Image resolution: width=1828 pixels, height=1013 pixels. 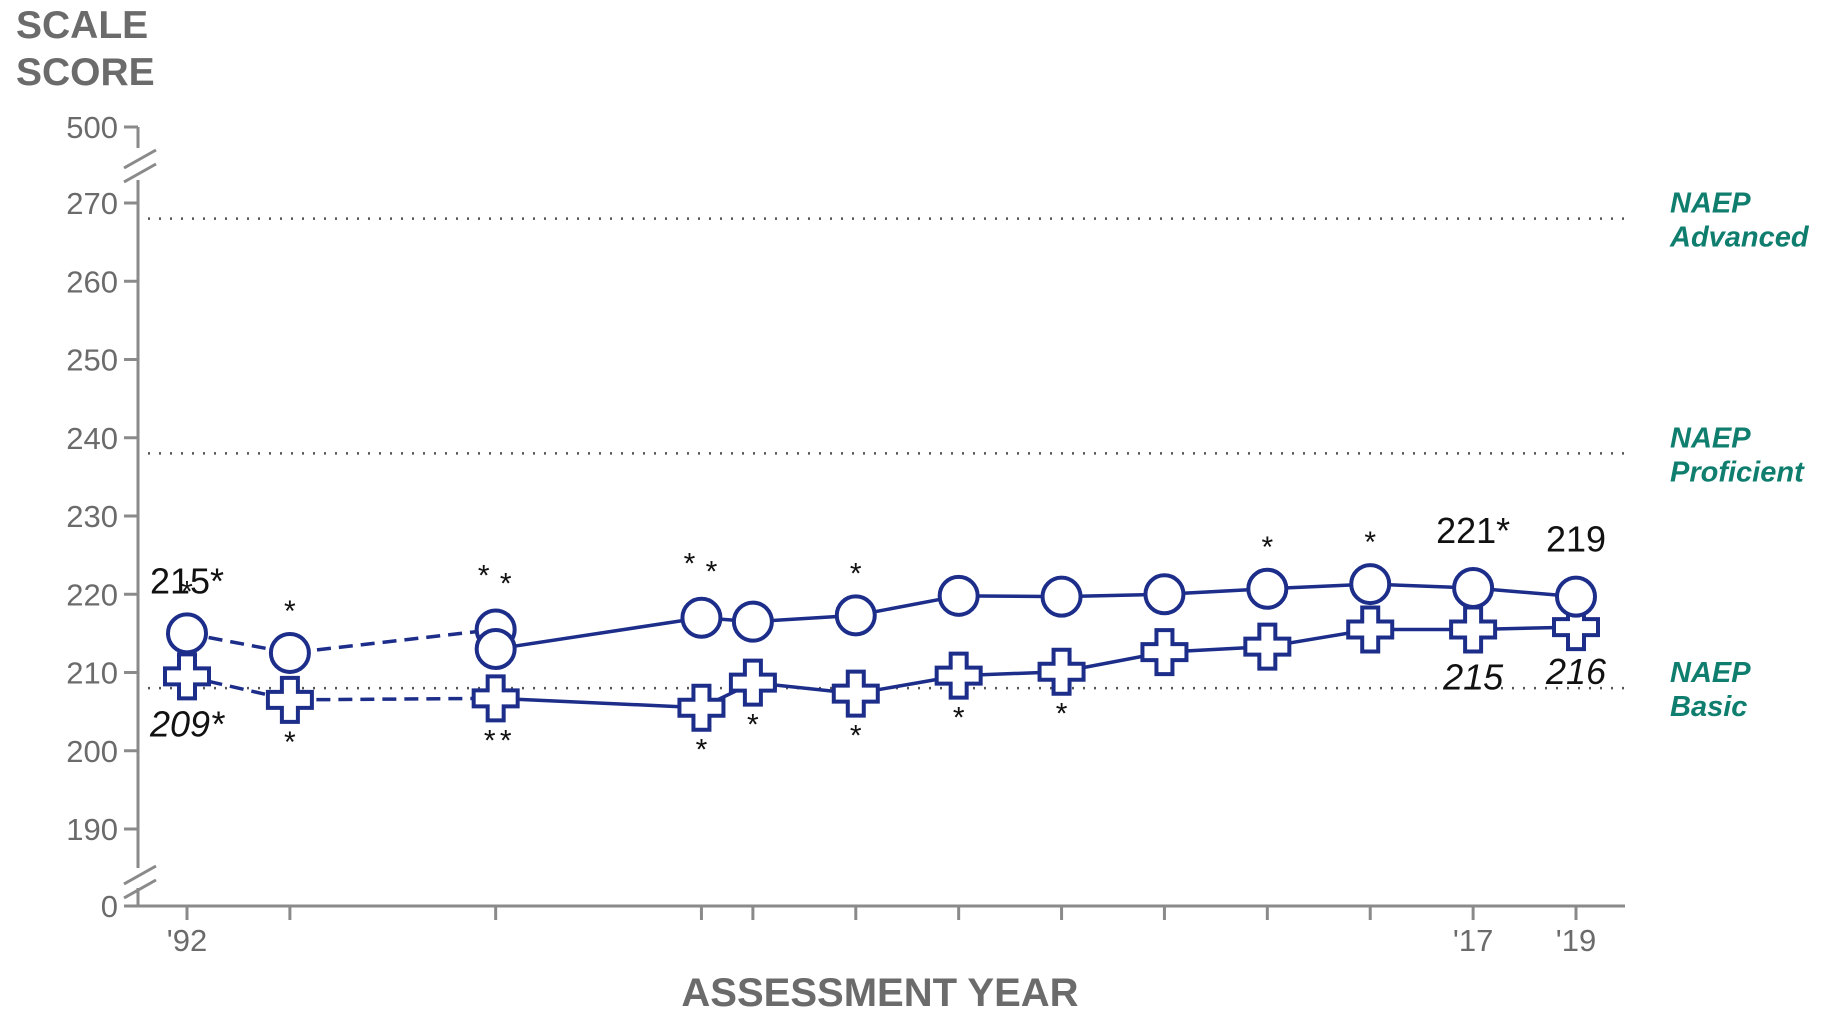 I want to click on y-tick-label: 260, so click(x=92, y=281).